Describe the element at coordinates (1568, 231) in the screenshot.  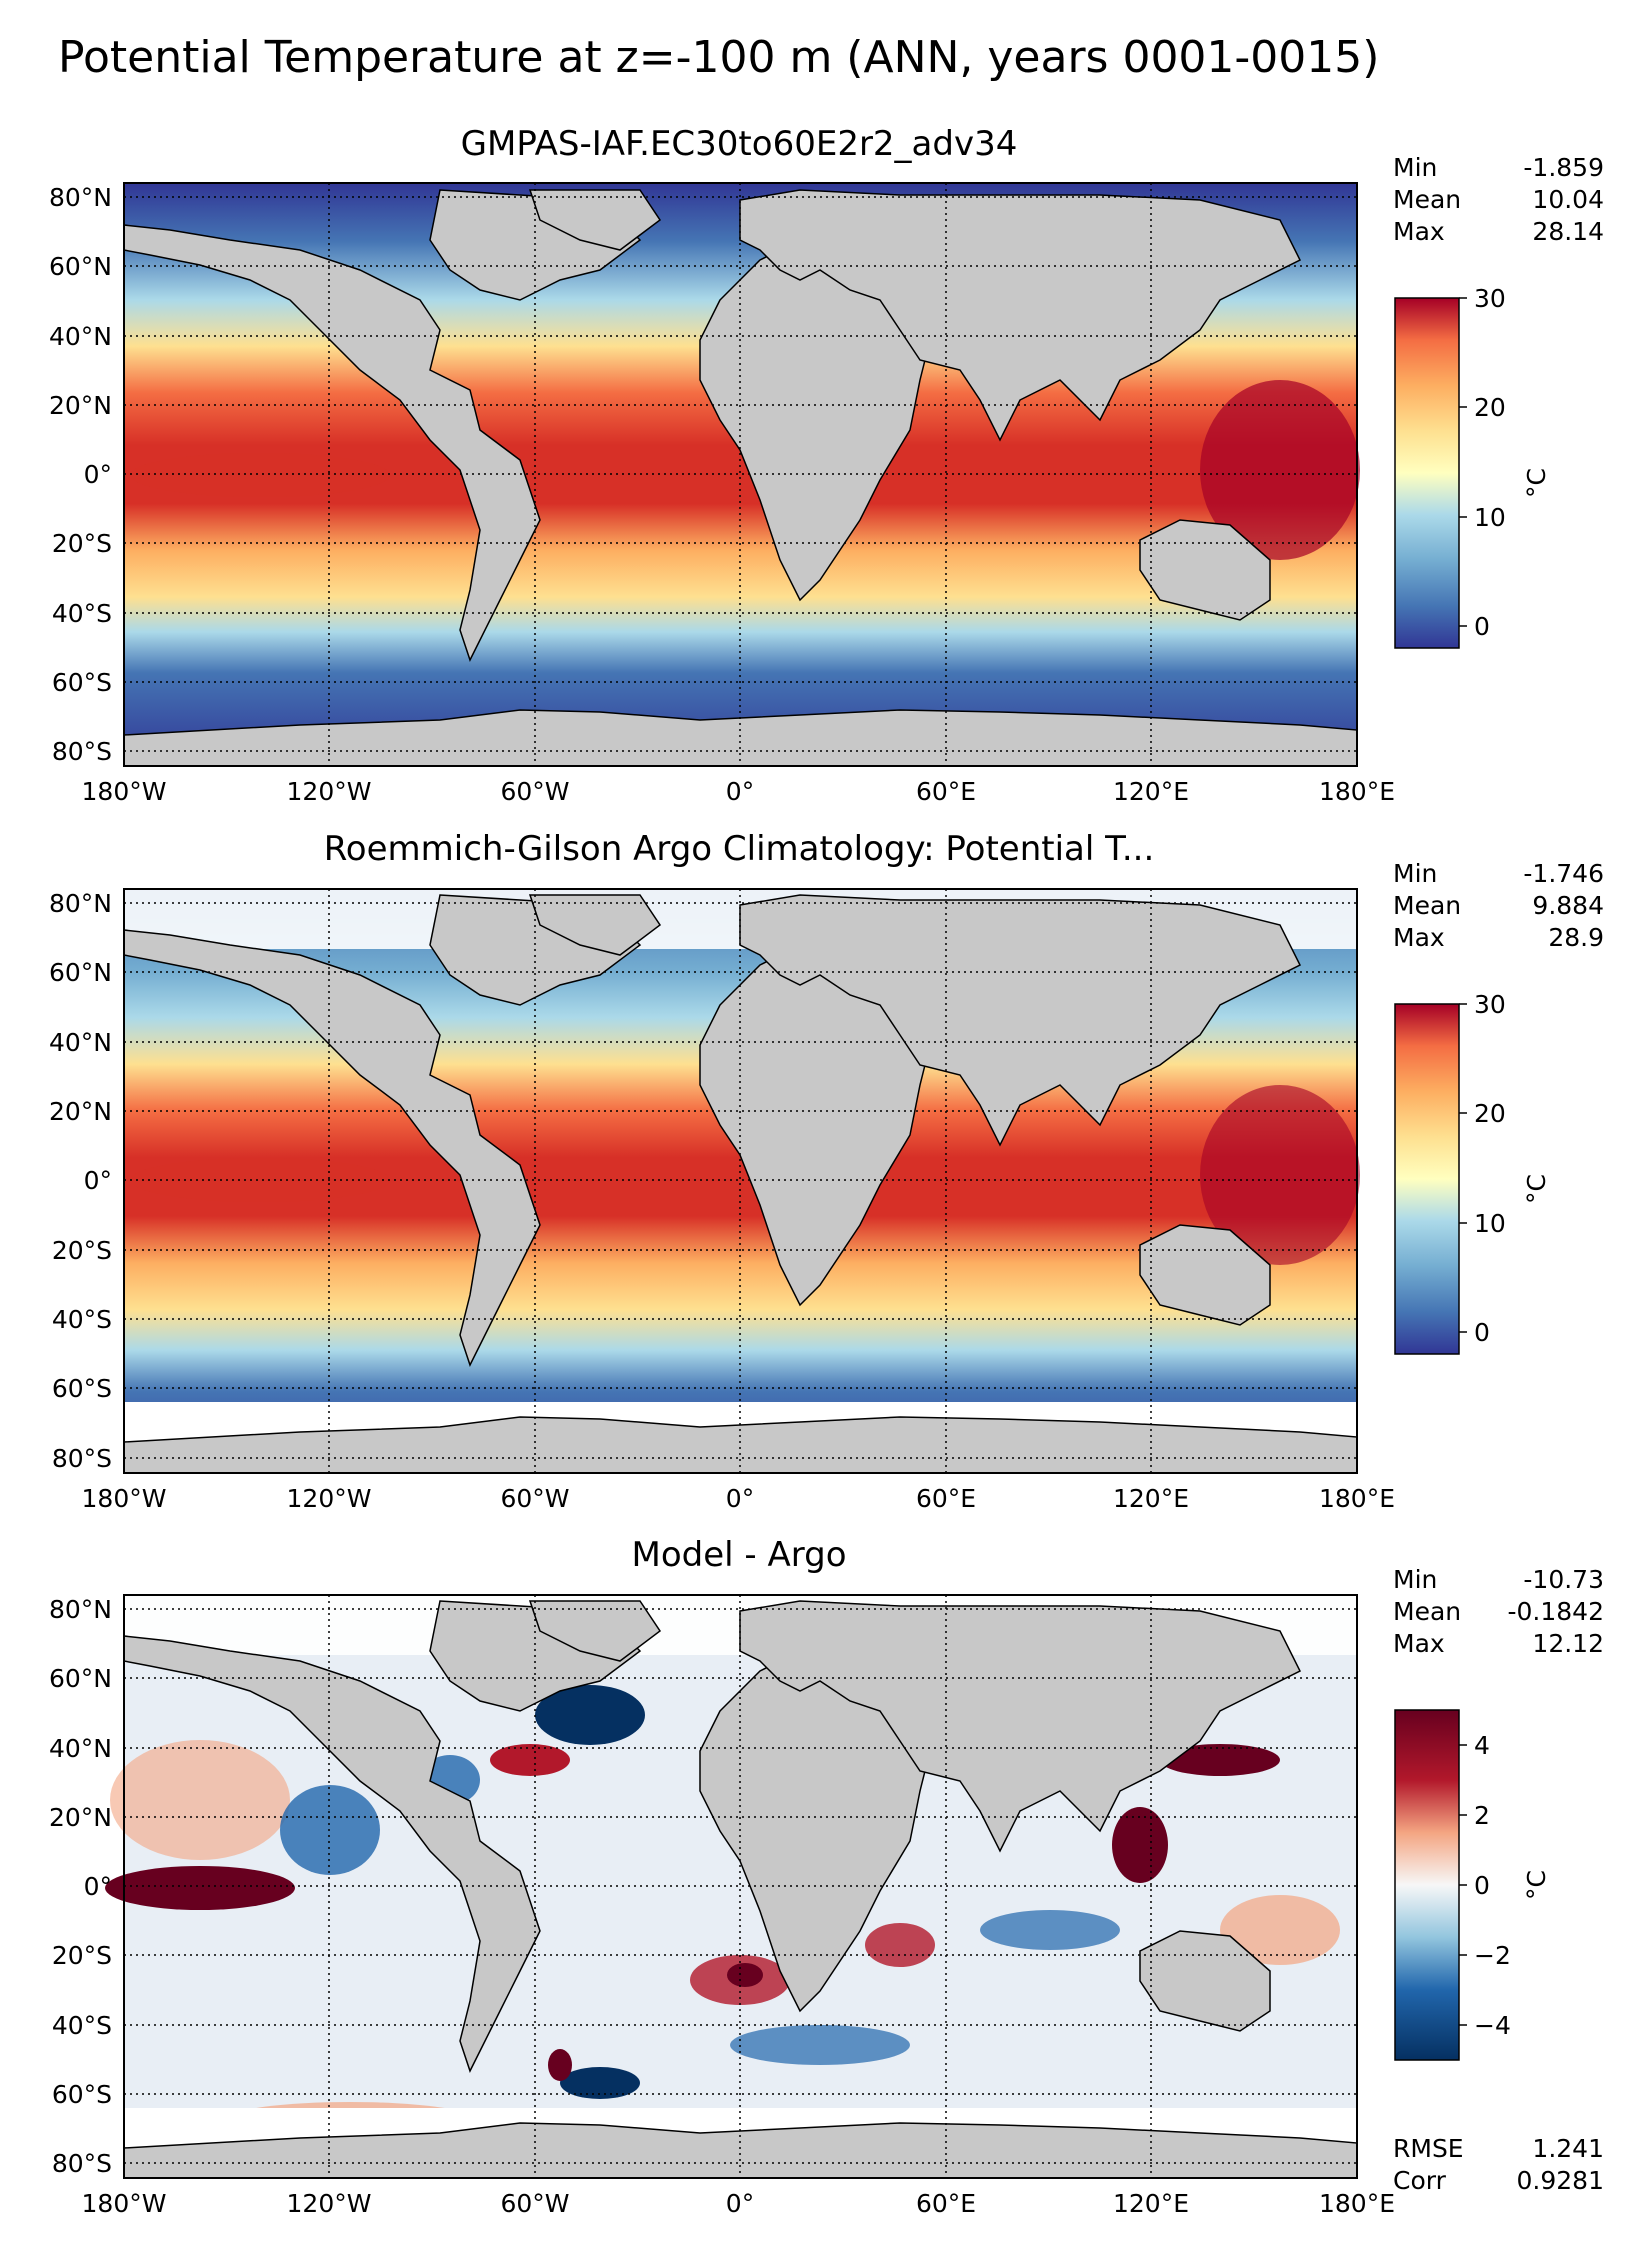
I see `stat-value: 28.14` at that location.